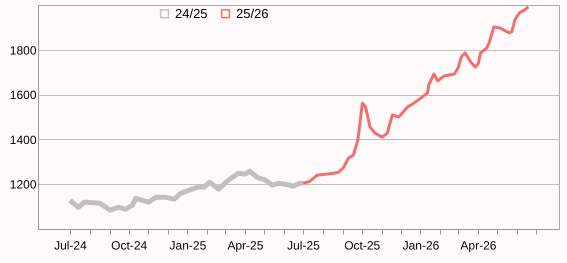 The width and height of the screenshot is (567, 263). I want to click on y-tick-label: 1200, so click(23, 185).